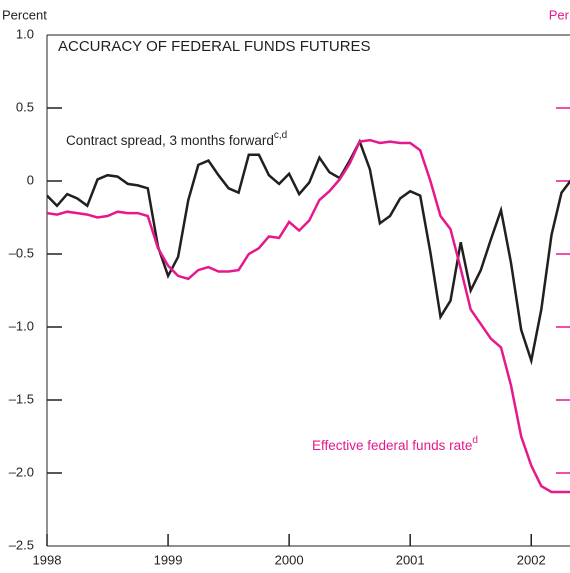  What do you see at coordinates (21, 252) in the screenshot?
I see `y-tick-label: –0.5` at bounding box center [21, 252].